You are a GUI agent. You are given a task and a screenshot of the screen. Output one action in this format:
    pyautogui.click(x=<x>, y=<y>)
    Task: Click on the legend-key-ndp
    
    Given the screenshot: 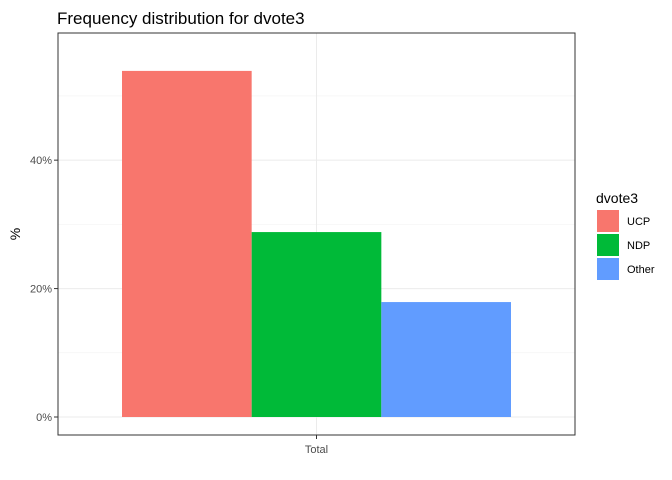 What is the action you would take?
    pyautogui.click(x=608, y=245)
    